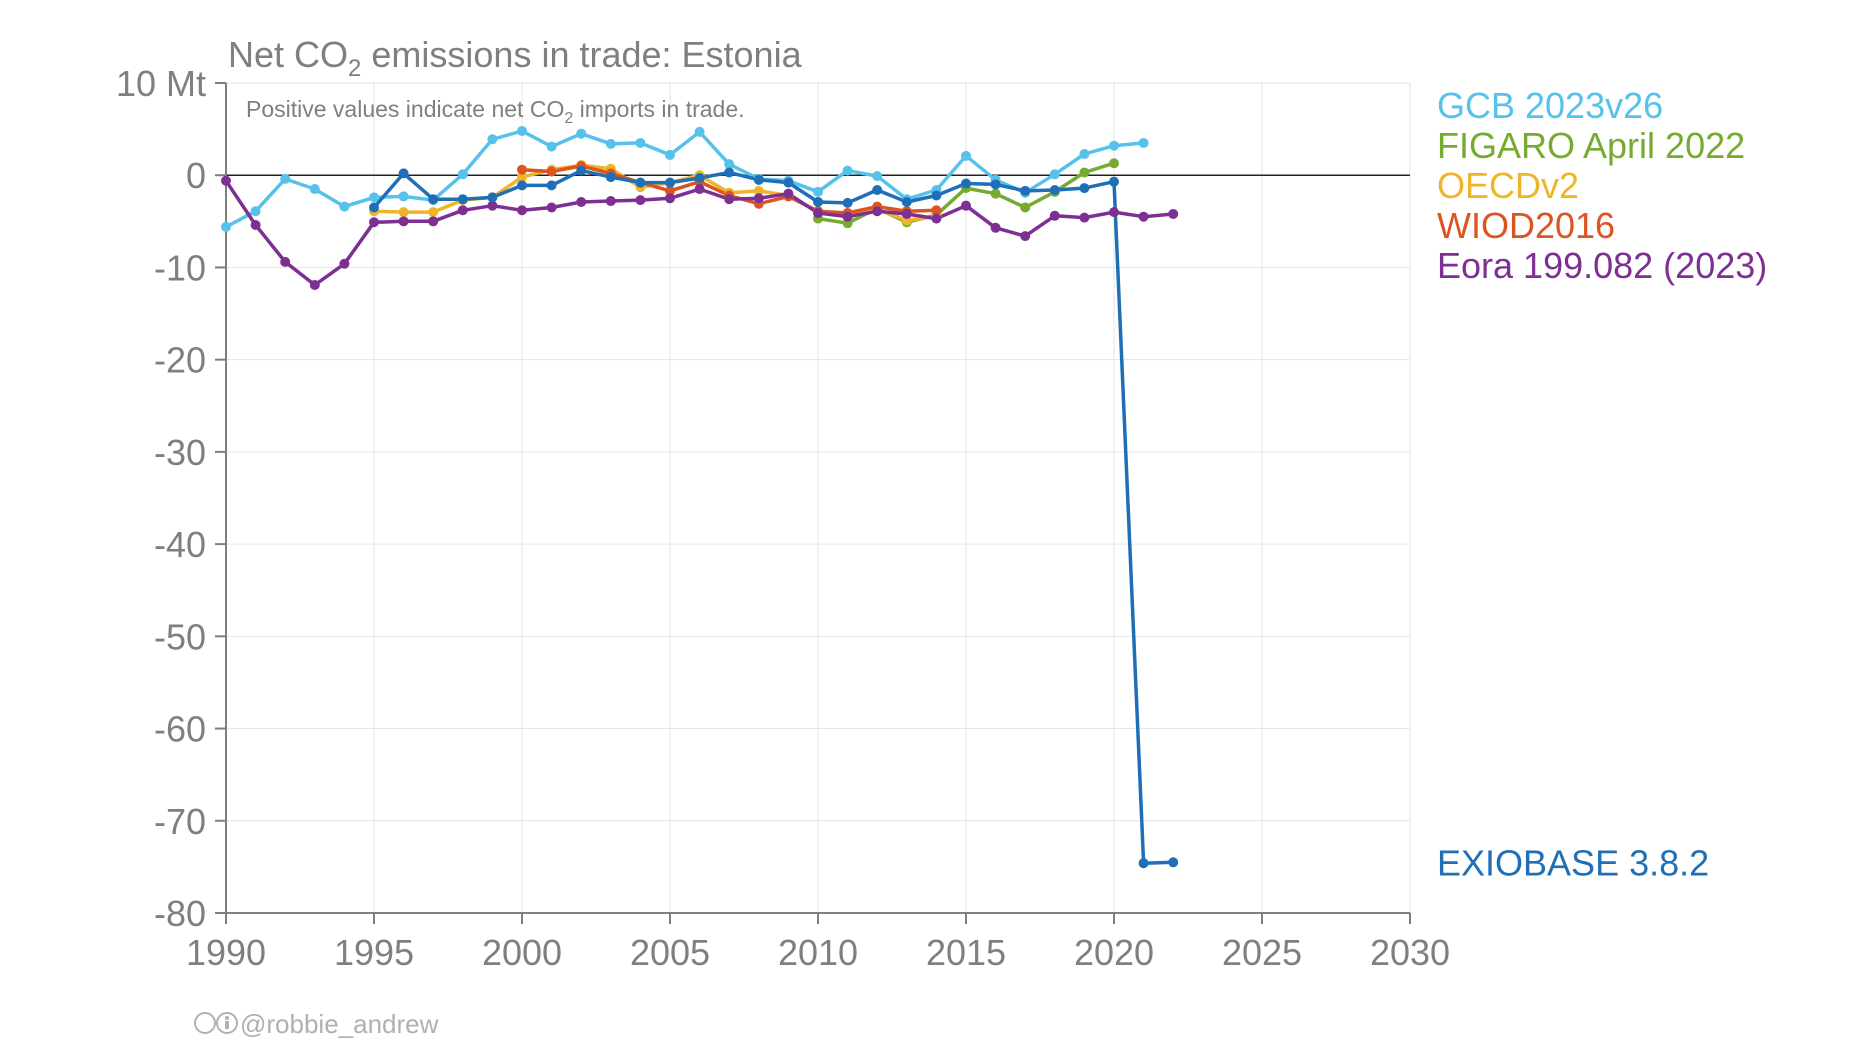  What do you see at coordinates (1114, 952) in the screenshot?
I see `x-tick-label: 2020` at bounding box center [1114, 952].